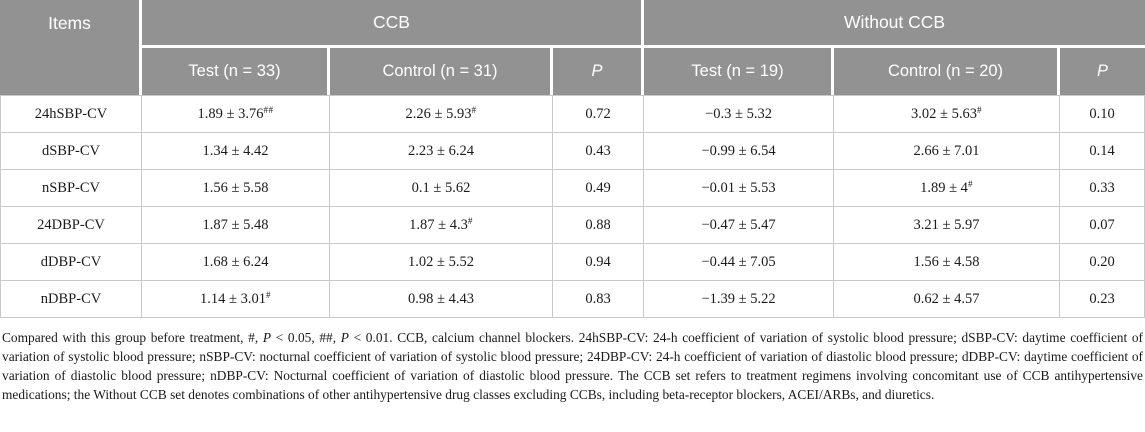 The image size is (1145, 432). I want to click on cell-text: 1.34 ± 4.42, so click(235, 150).